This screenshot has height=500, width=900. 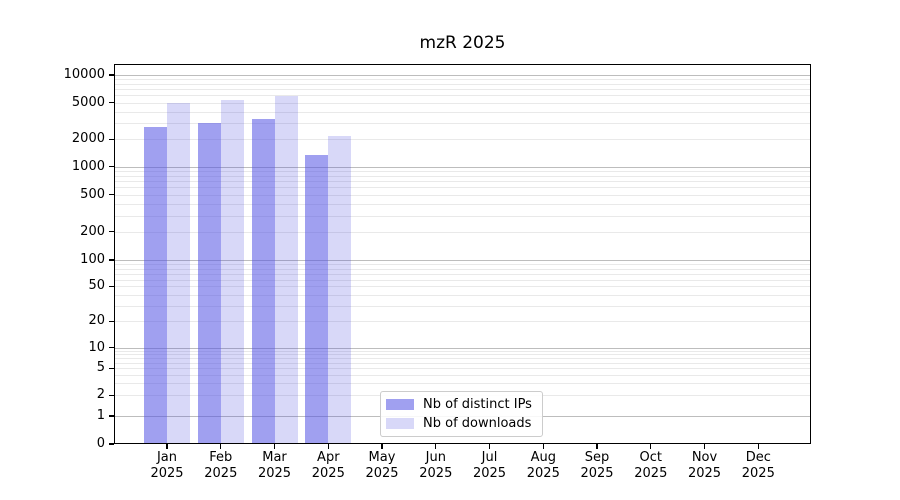 I want to click on x-tick-label: Jun 2025, so click(x=436, y=465).